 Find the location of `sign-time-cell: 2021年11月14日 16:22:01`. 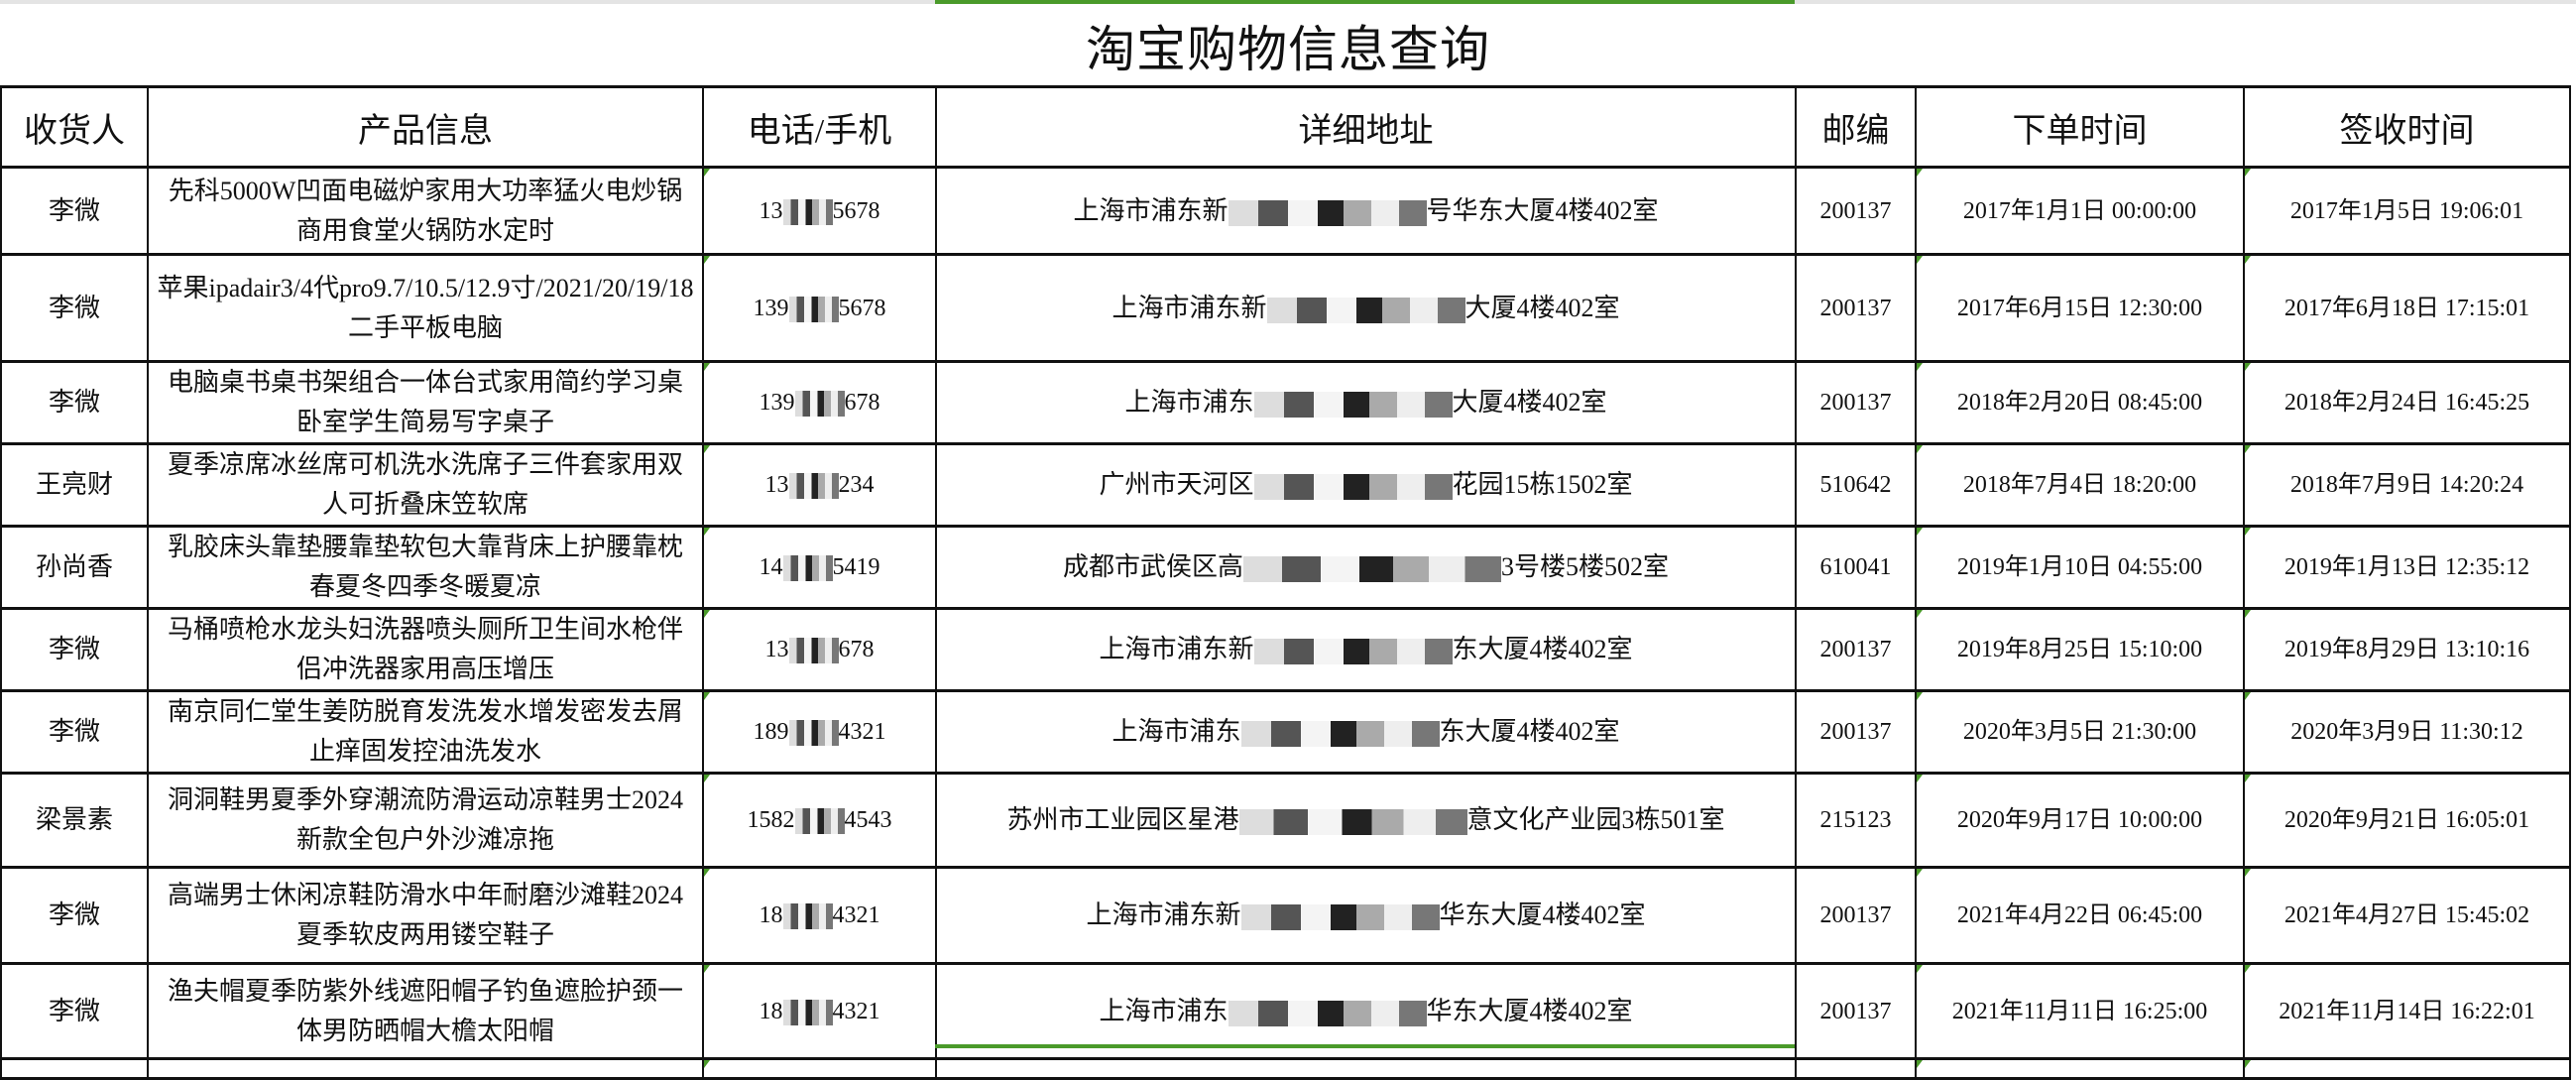

sign-time-cell: 2021年11月14日 16:22:01 is located at coordinates (2407, 1011).